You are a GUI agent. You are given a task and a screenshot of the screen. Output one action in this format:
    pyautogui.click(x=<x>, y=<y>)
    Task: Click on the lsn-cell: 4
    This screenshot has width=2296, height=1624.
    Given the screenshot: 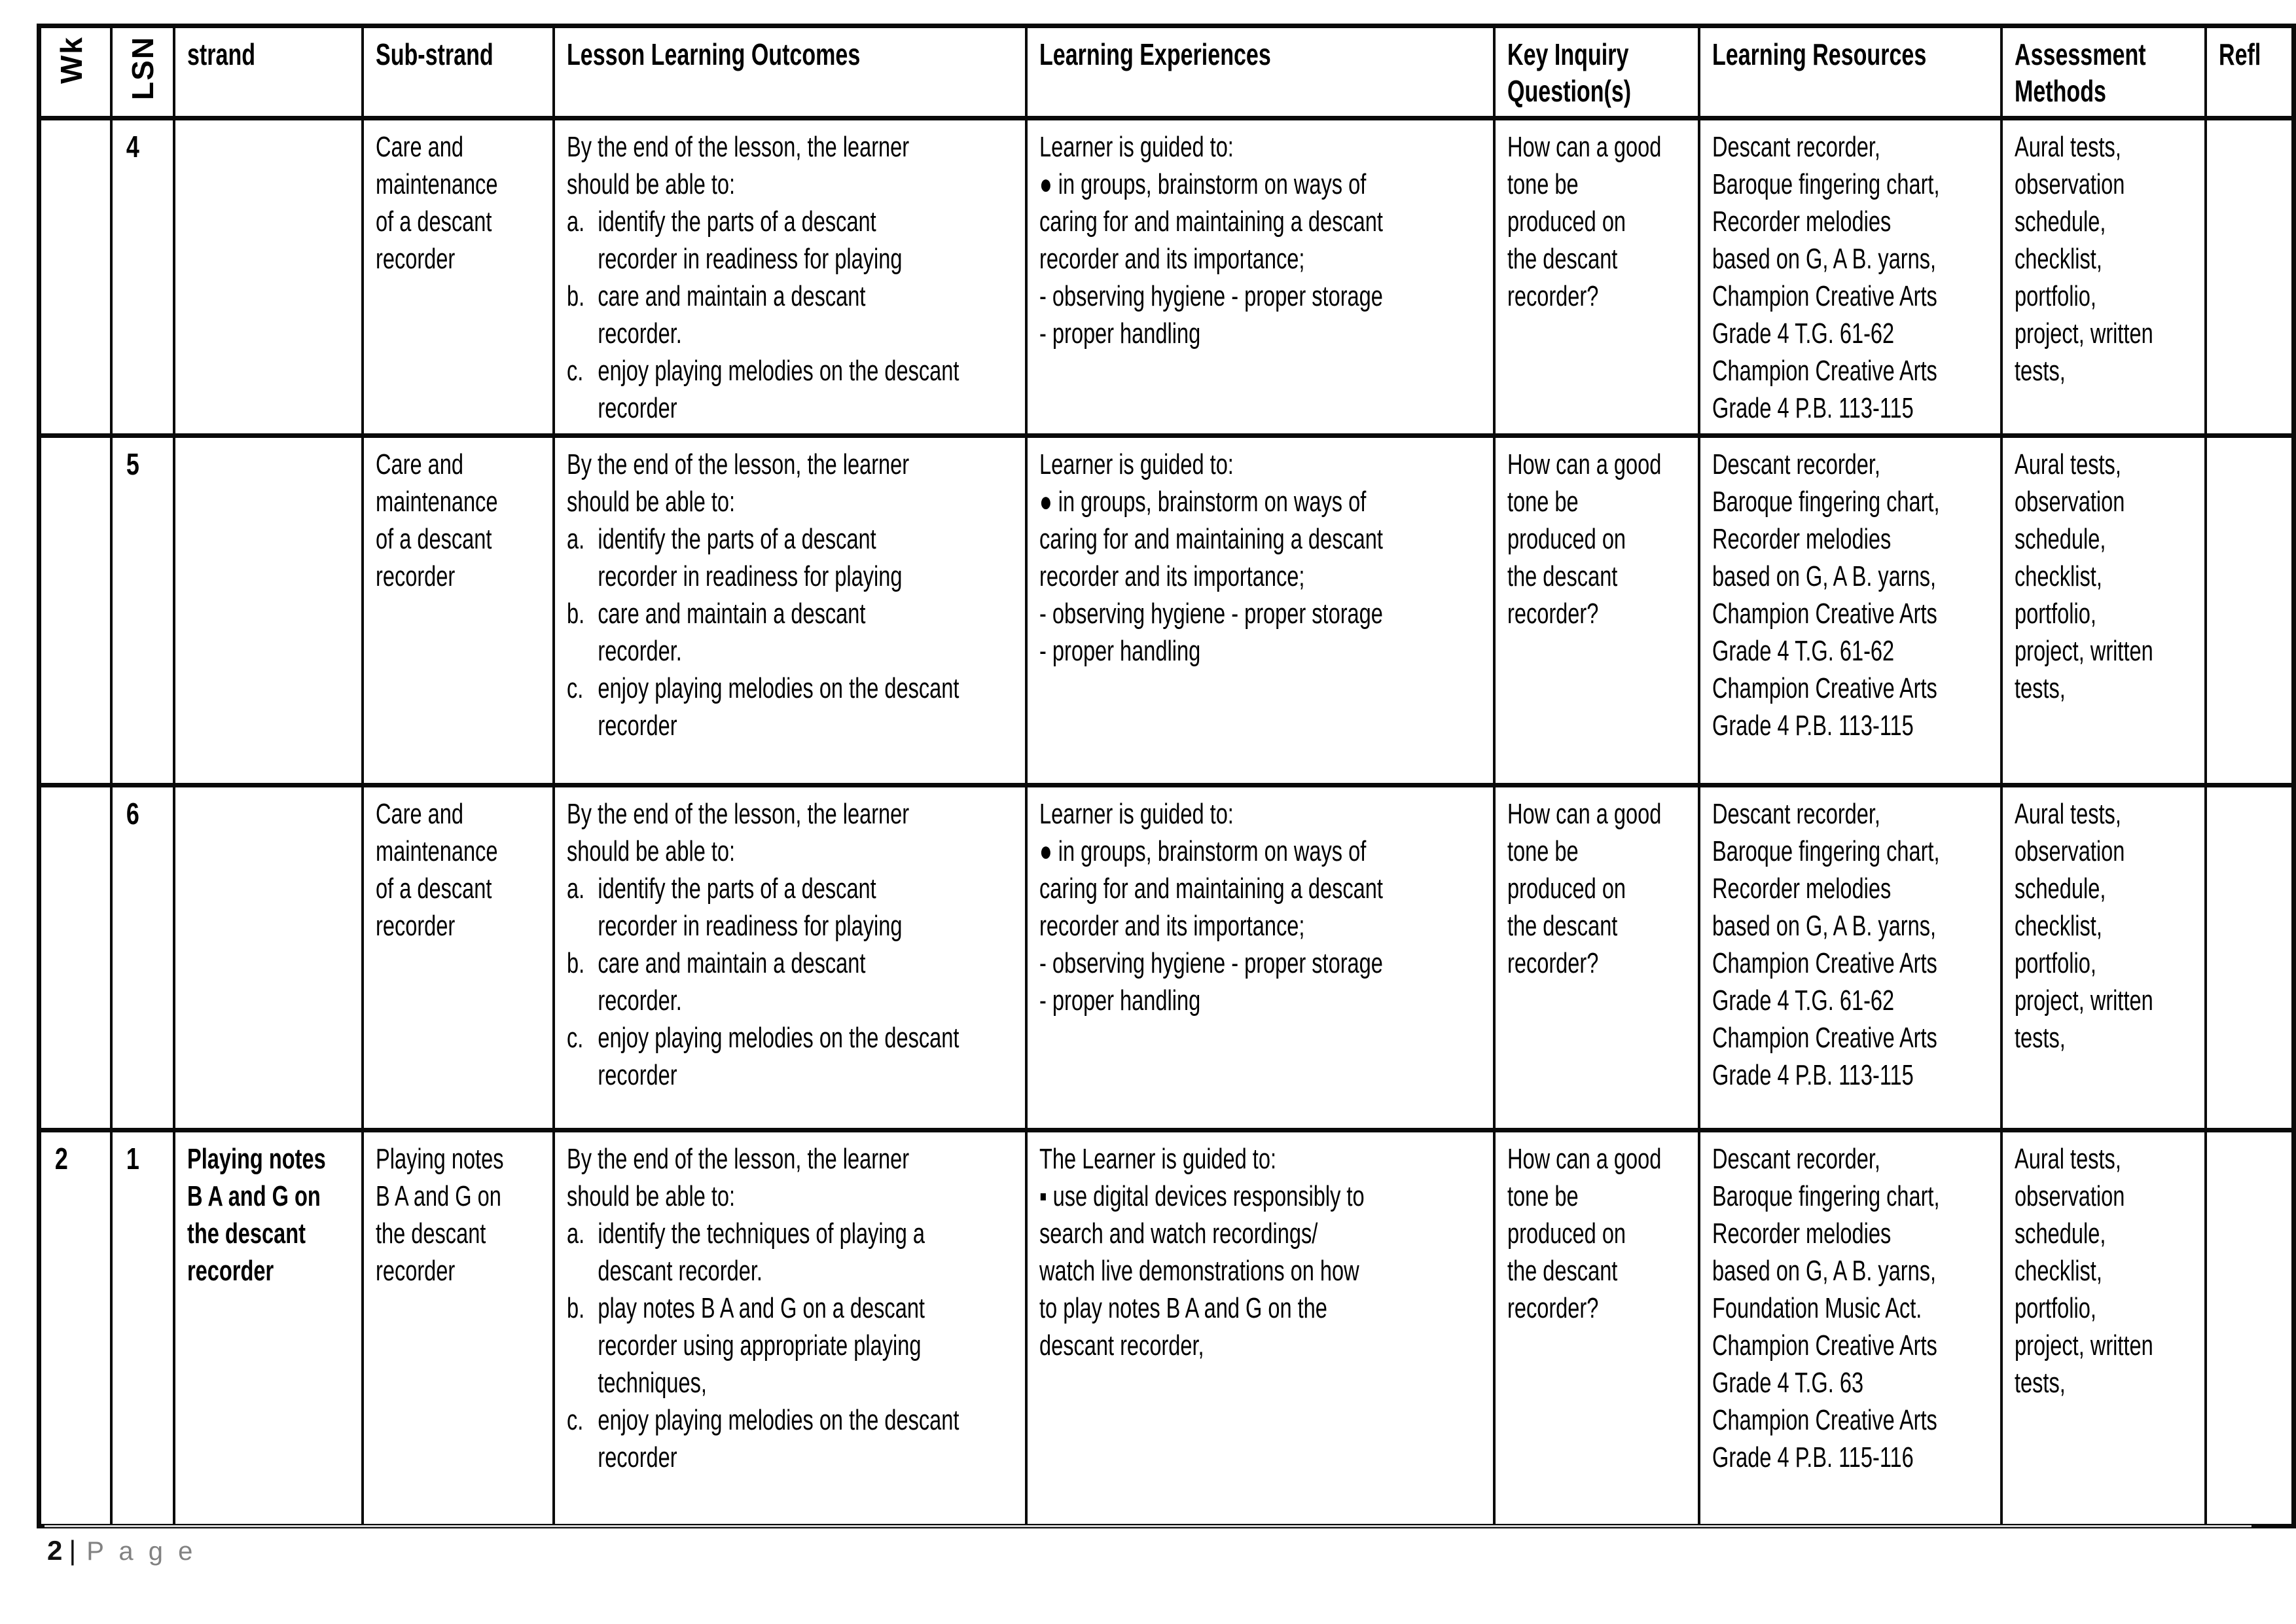 What is the action you would take?
    pyautogui.click(x=143, y=276)
    